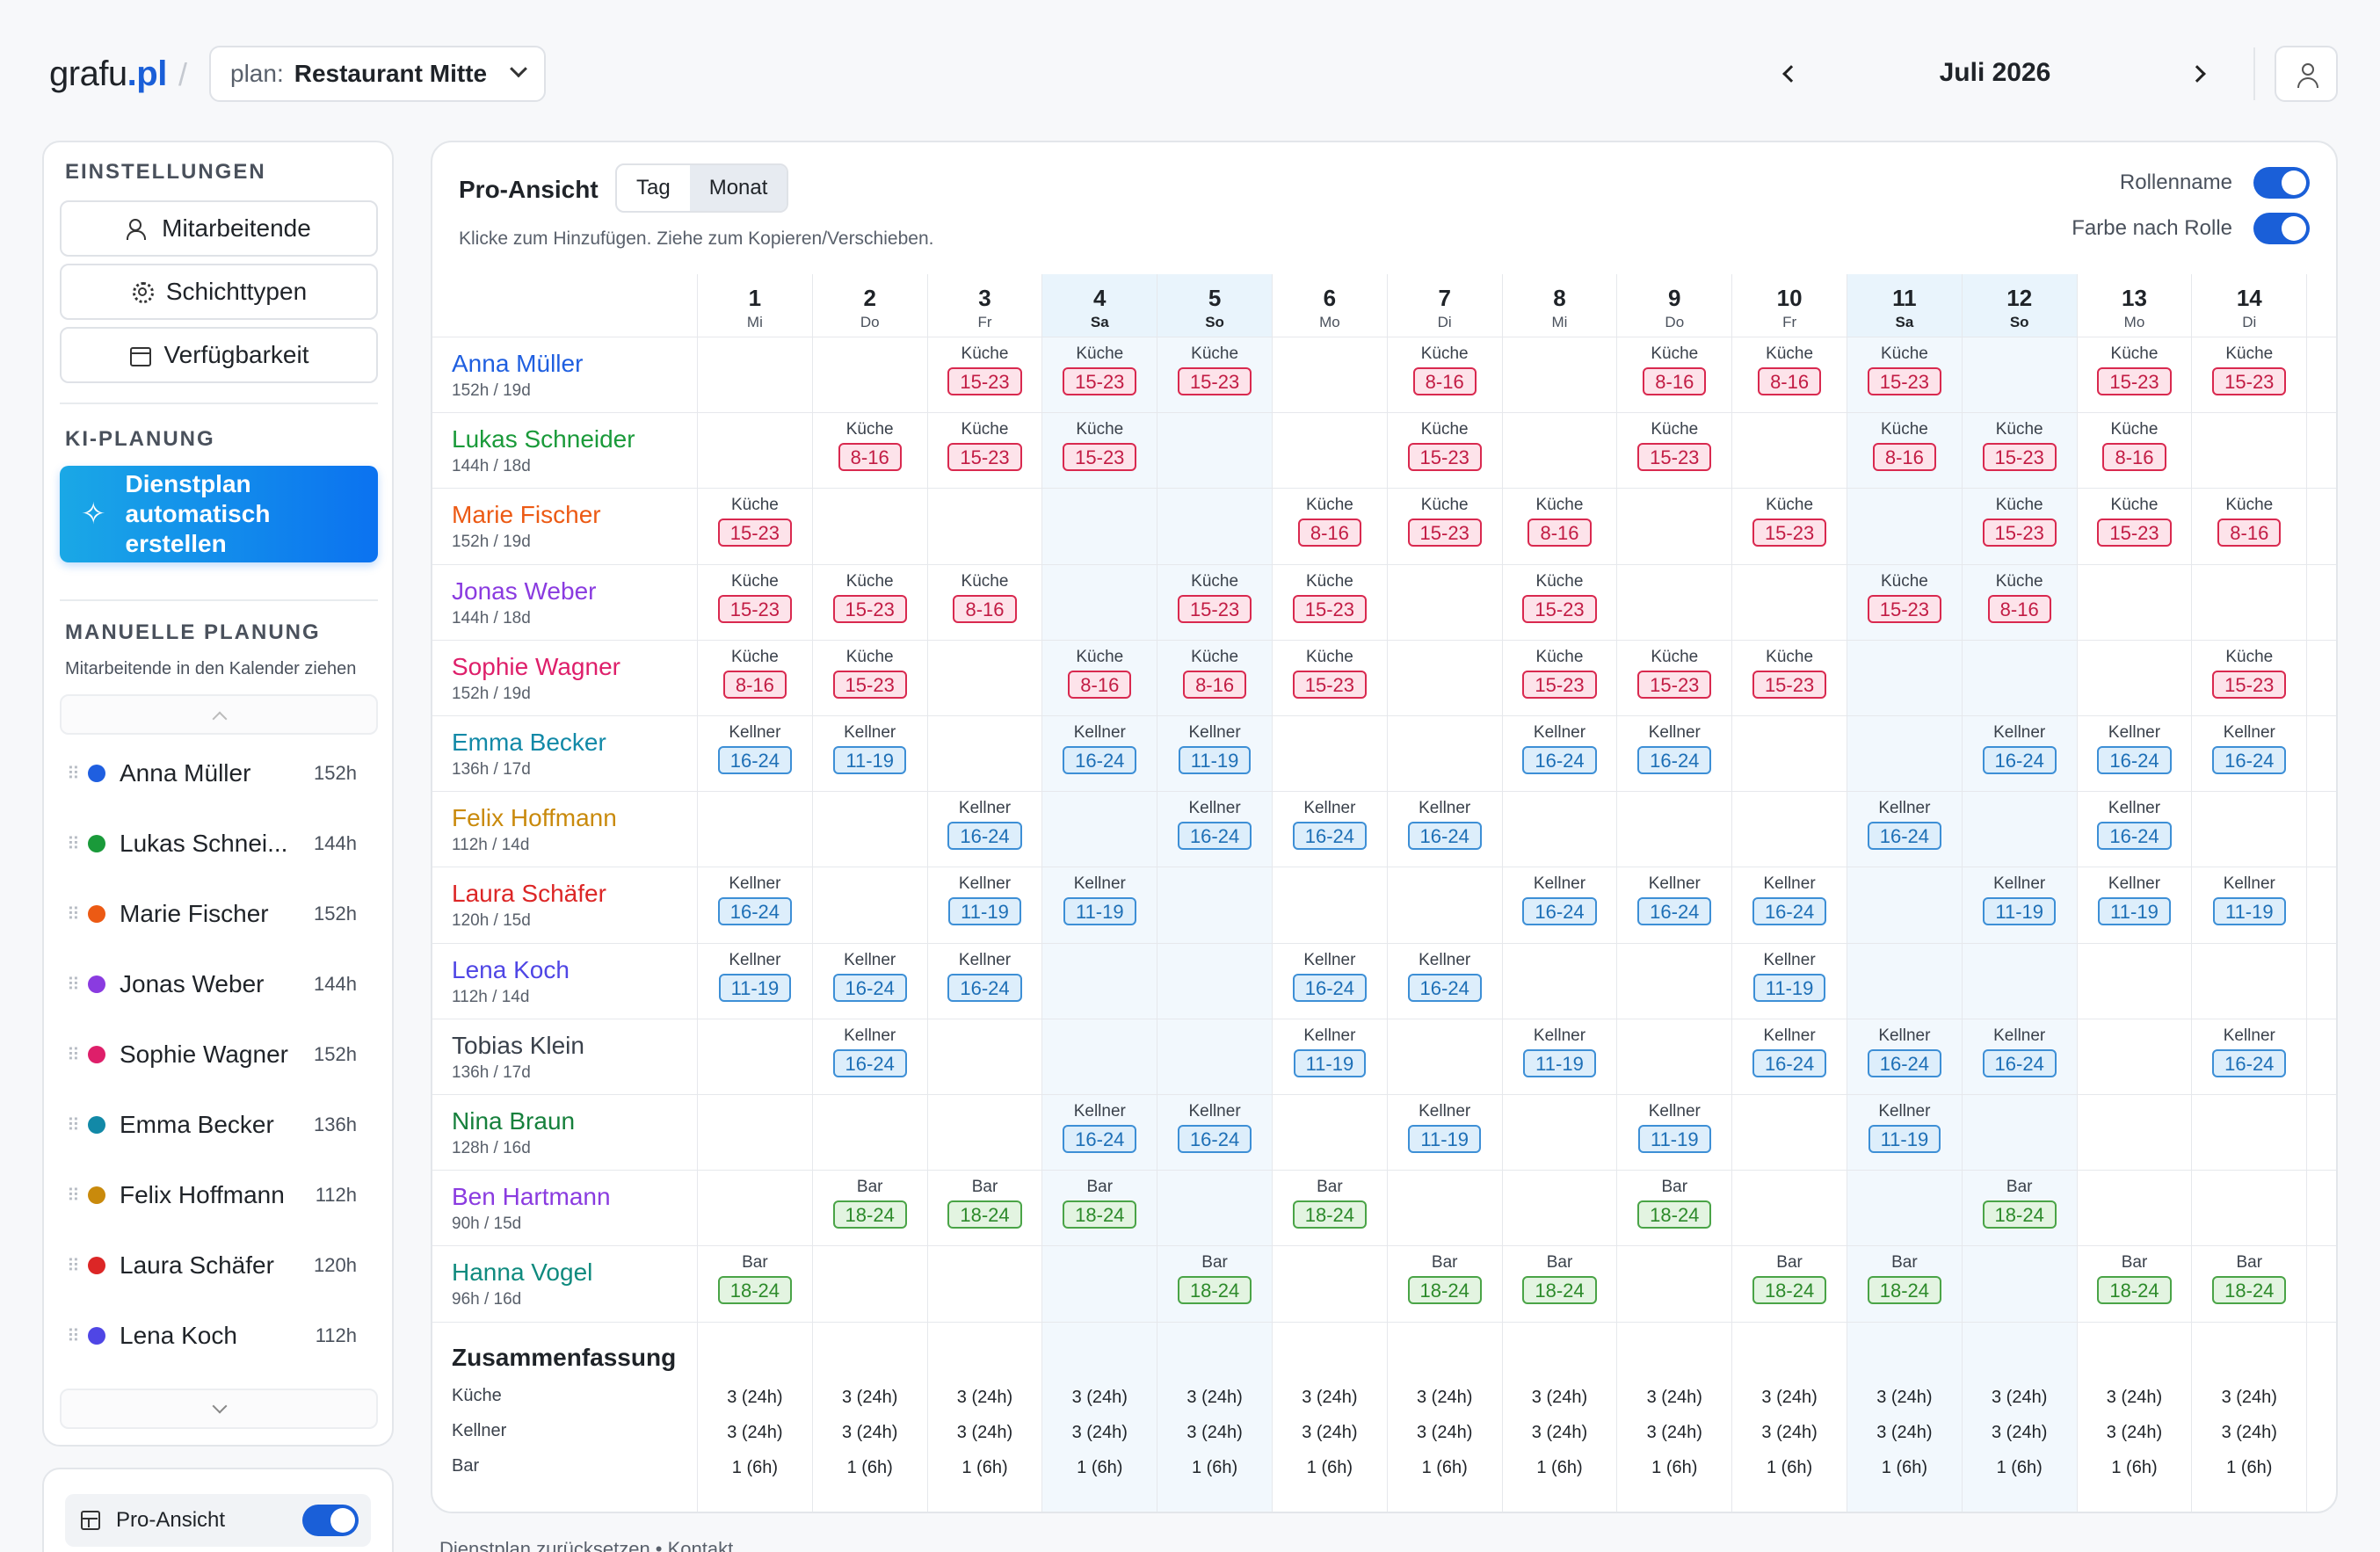 The width and height of the screenshot is (2380, 1552). Describe the element at coordinates (755, 976) in the screenshot. I see `shift-block: Kellner 11-19` at that location.